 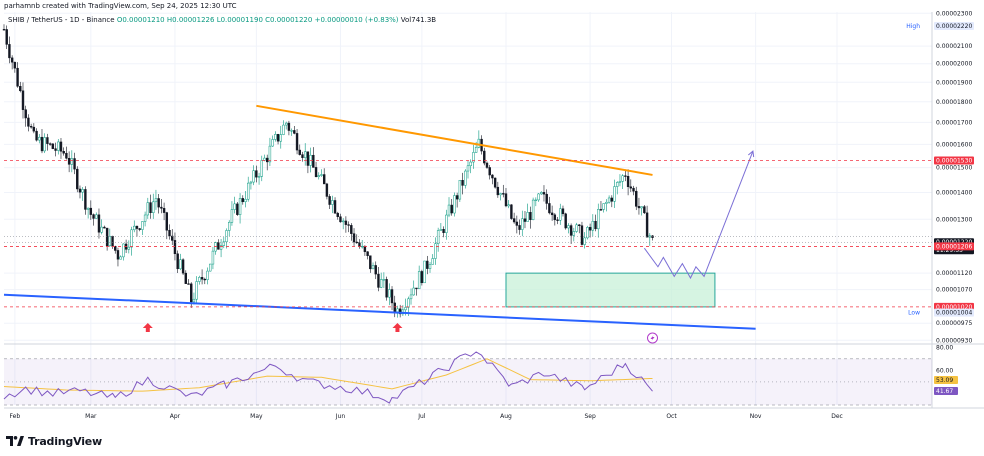 What do you see at coordinates (239, 20) in the screenshot?
I see `ohlc-low: L0.00001190` at bounding box center [239, 20].